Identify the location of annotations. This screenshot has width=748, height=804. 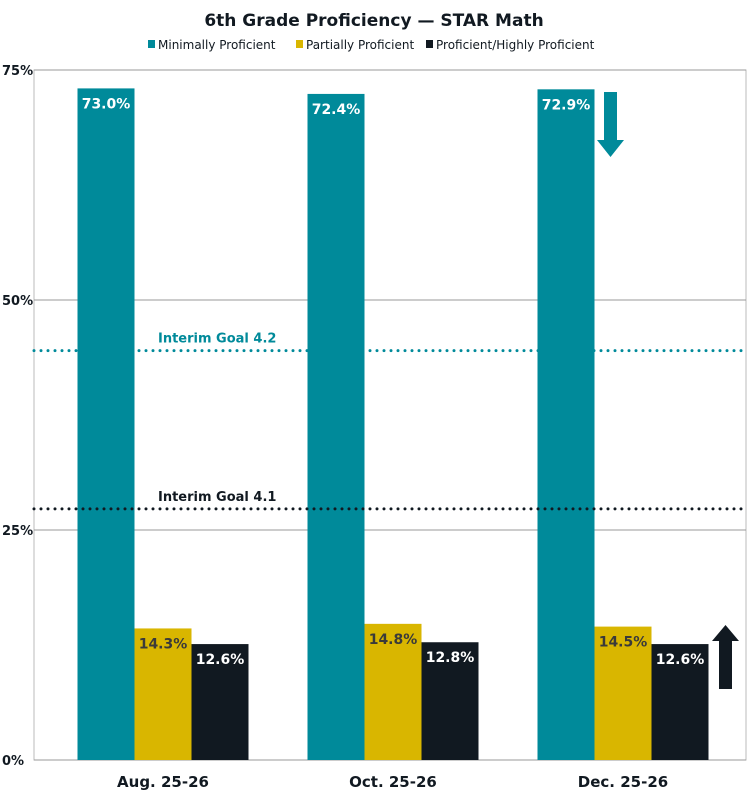
(668, 390).